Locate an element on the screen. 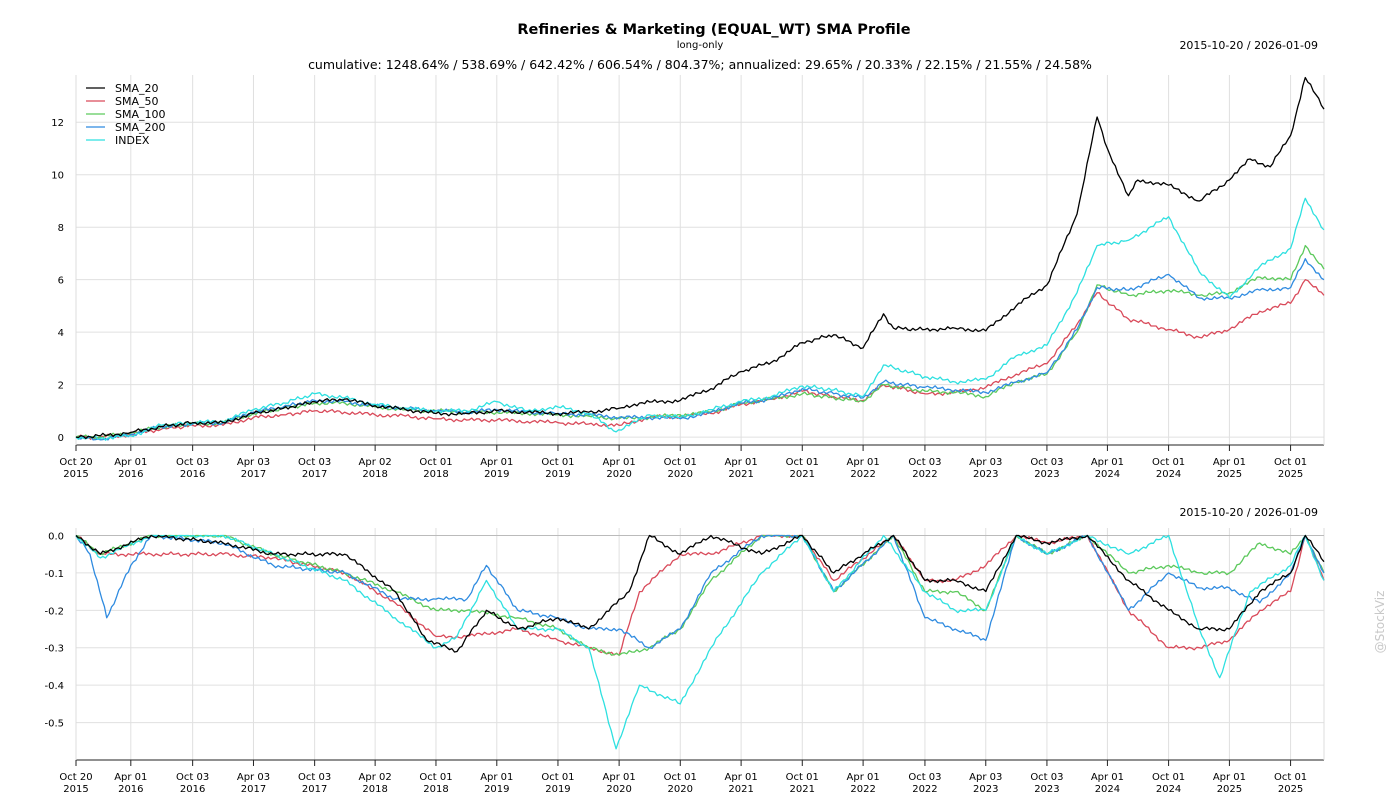 The image size is (1400, 800). y-tick-label: 0 is located at coordinates (61, 438).